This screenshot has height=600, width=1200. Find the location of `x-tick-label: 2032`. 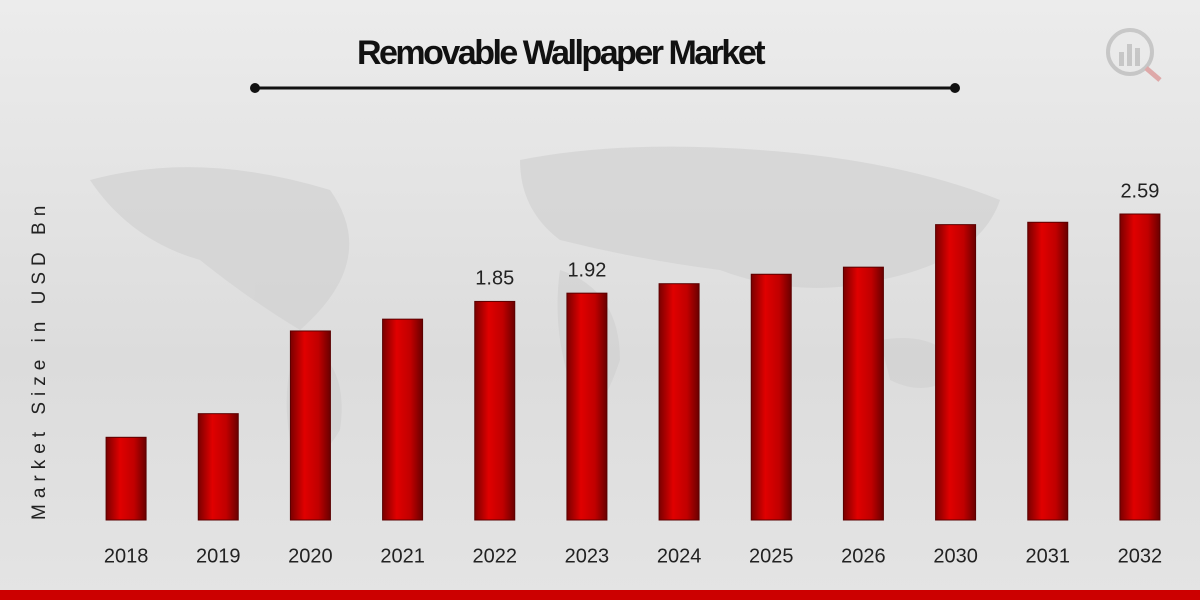

x-tick-label: 2032 is located at coordinates (1140, 556).